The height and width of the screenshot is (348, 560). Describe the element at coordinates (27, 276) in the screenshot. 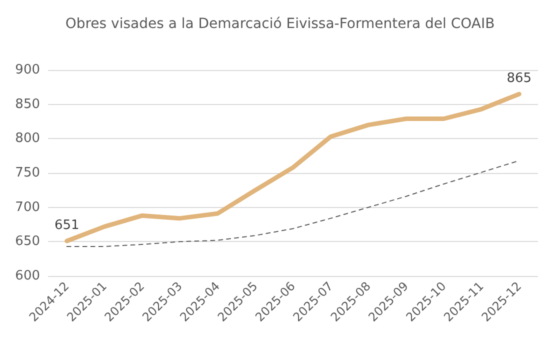

I see `y-tick-label: 600` at that location.